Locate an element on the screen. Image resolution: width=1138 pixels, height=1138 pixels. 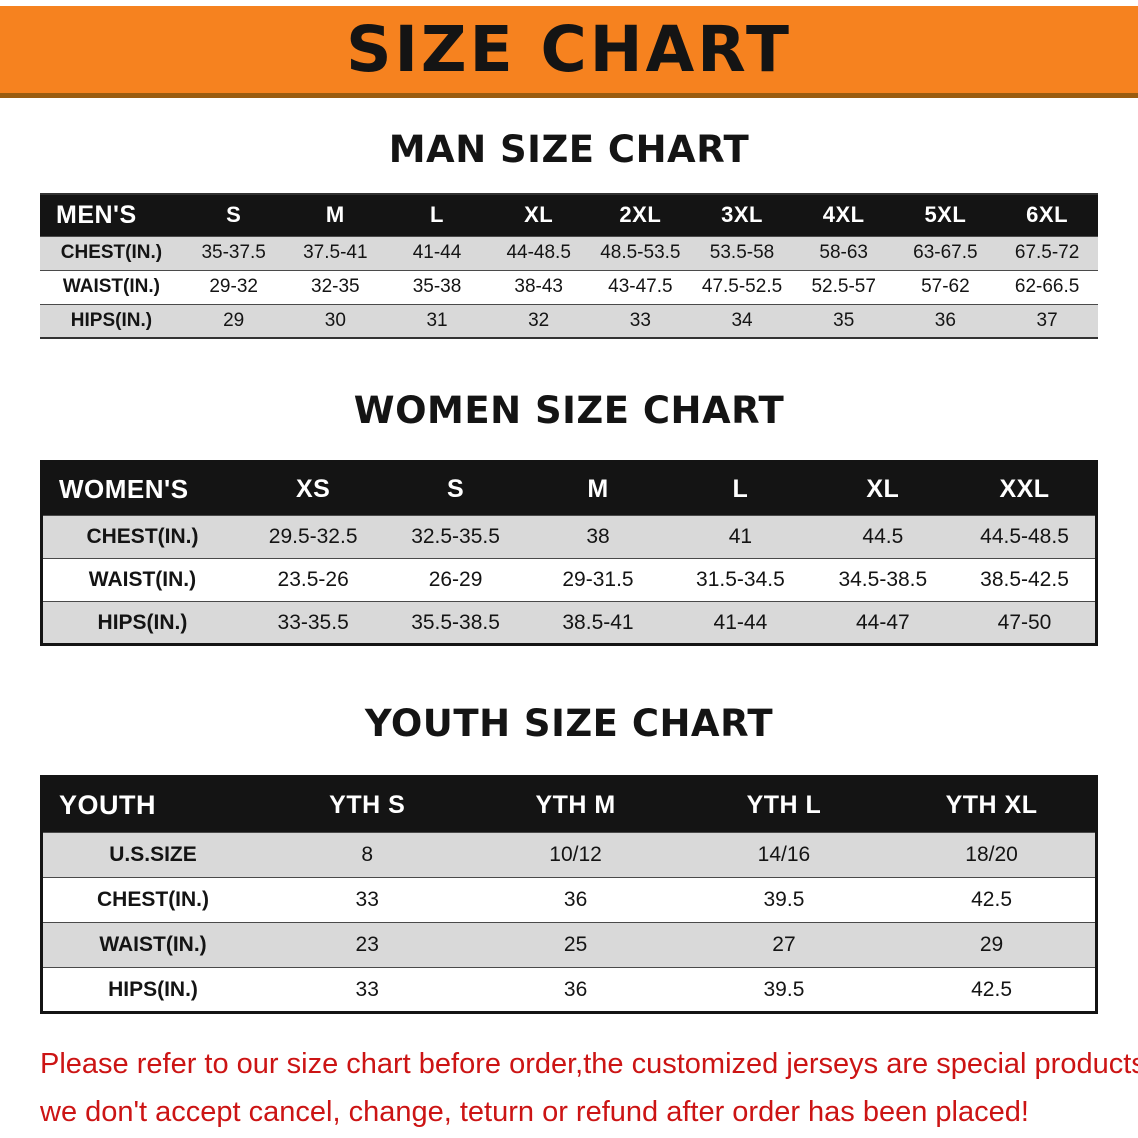
men-header-cell: M is located at coordinates (335, 215).